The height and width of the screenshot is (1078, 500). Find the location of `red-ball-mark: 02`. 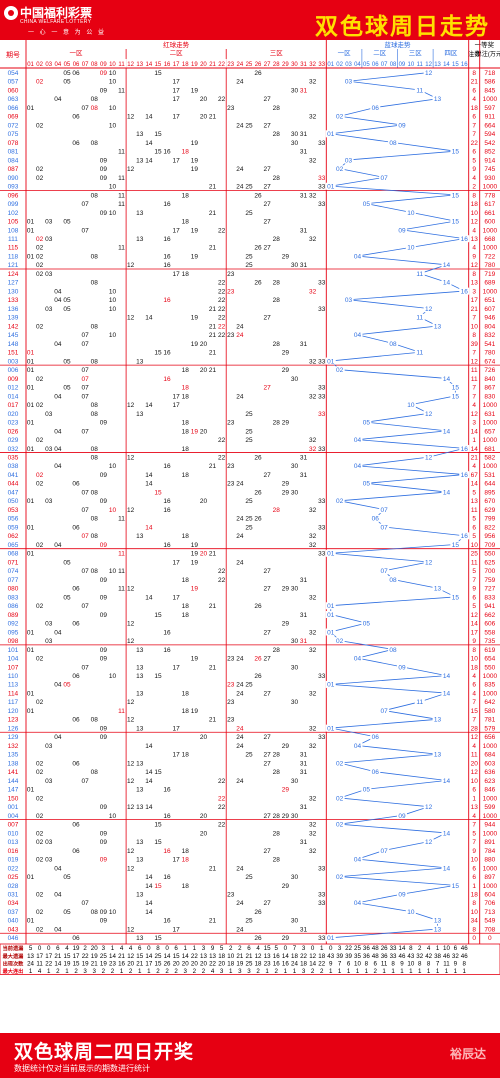

red-ball-mark: 02 is located at coordinates (40, 833).